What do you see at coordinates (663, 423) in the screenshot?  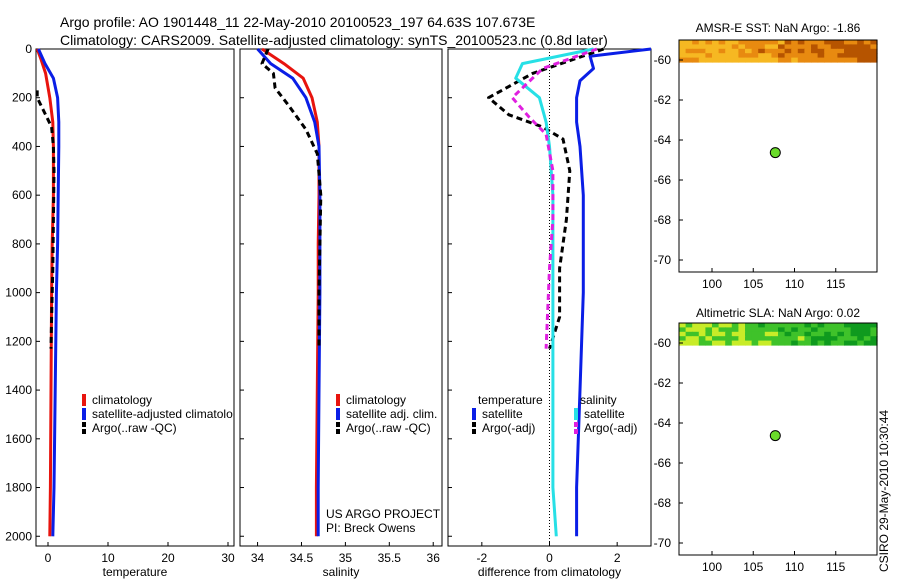 I see `sla_map-y-tick-label: -64` at bounding box center [663, 423].